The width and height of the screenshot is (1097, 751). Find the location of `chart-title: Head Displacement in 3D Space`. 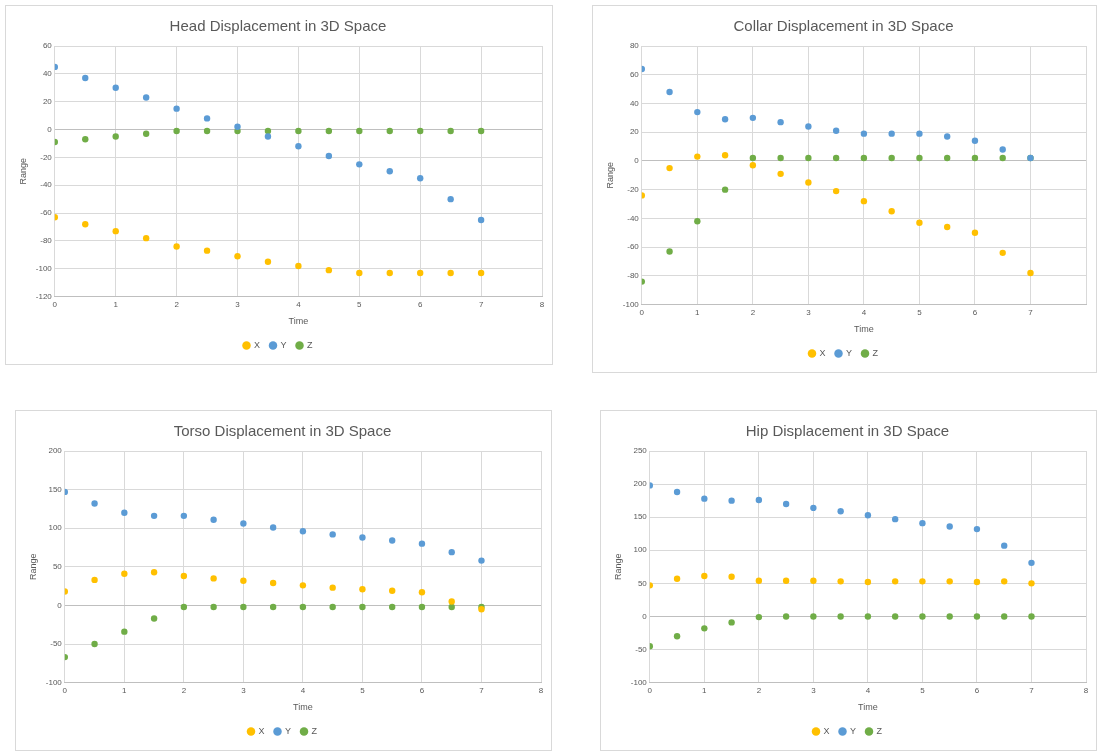

chart-title: Head Displacement in 3D Space is located at coordinates (278, 26).